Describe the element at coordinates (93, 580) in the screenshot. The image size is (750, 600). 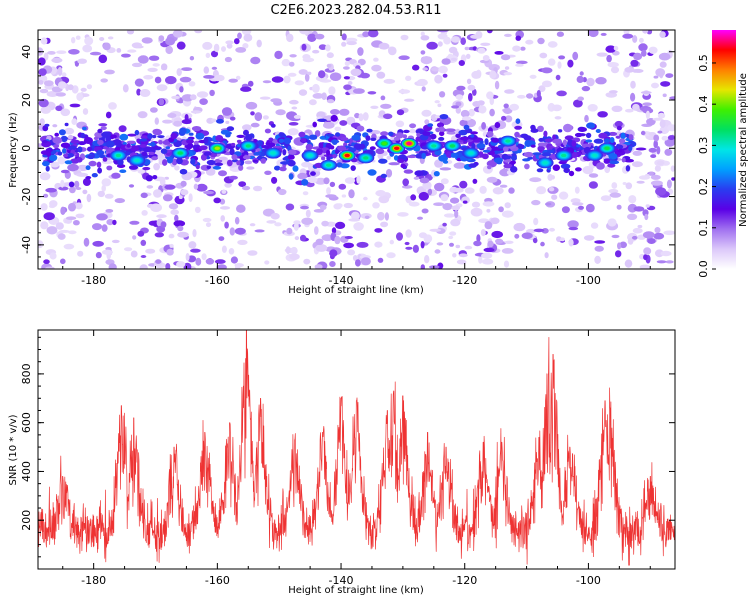
I see `snr-x-tick-label-0: -180` at that location.